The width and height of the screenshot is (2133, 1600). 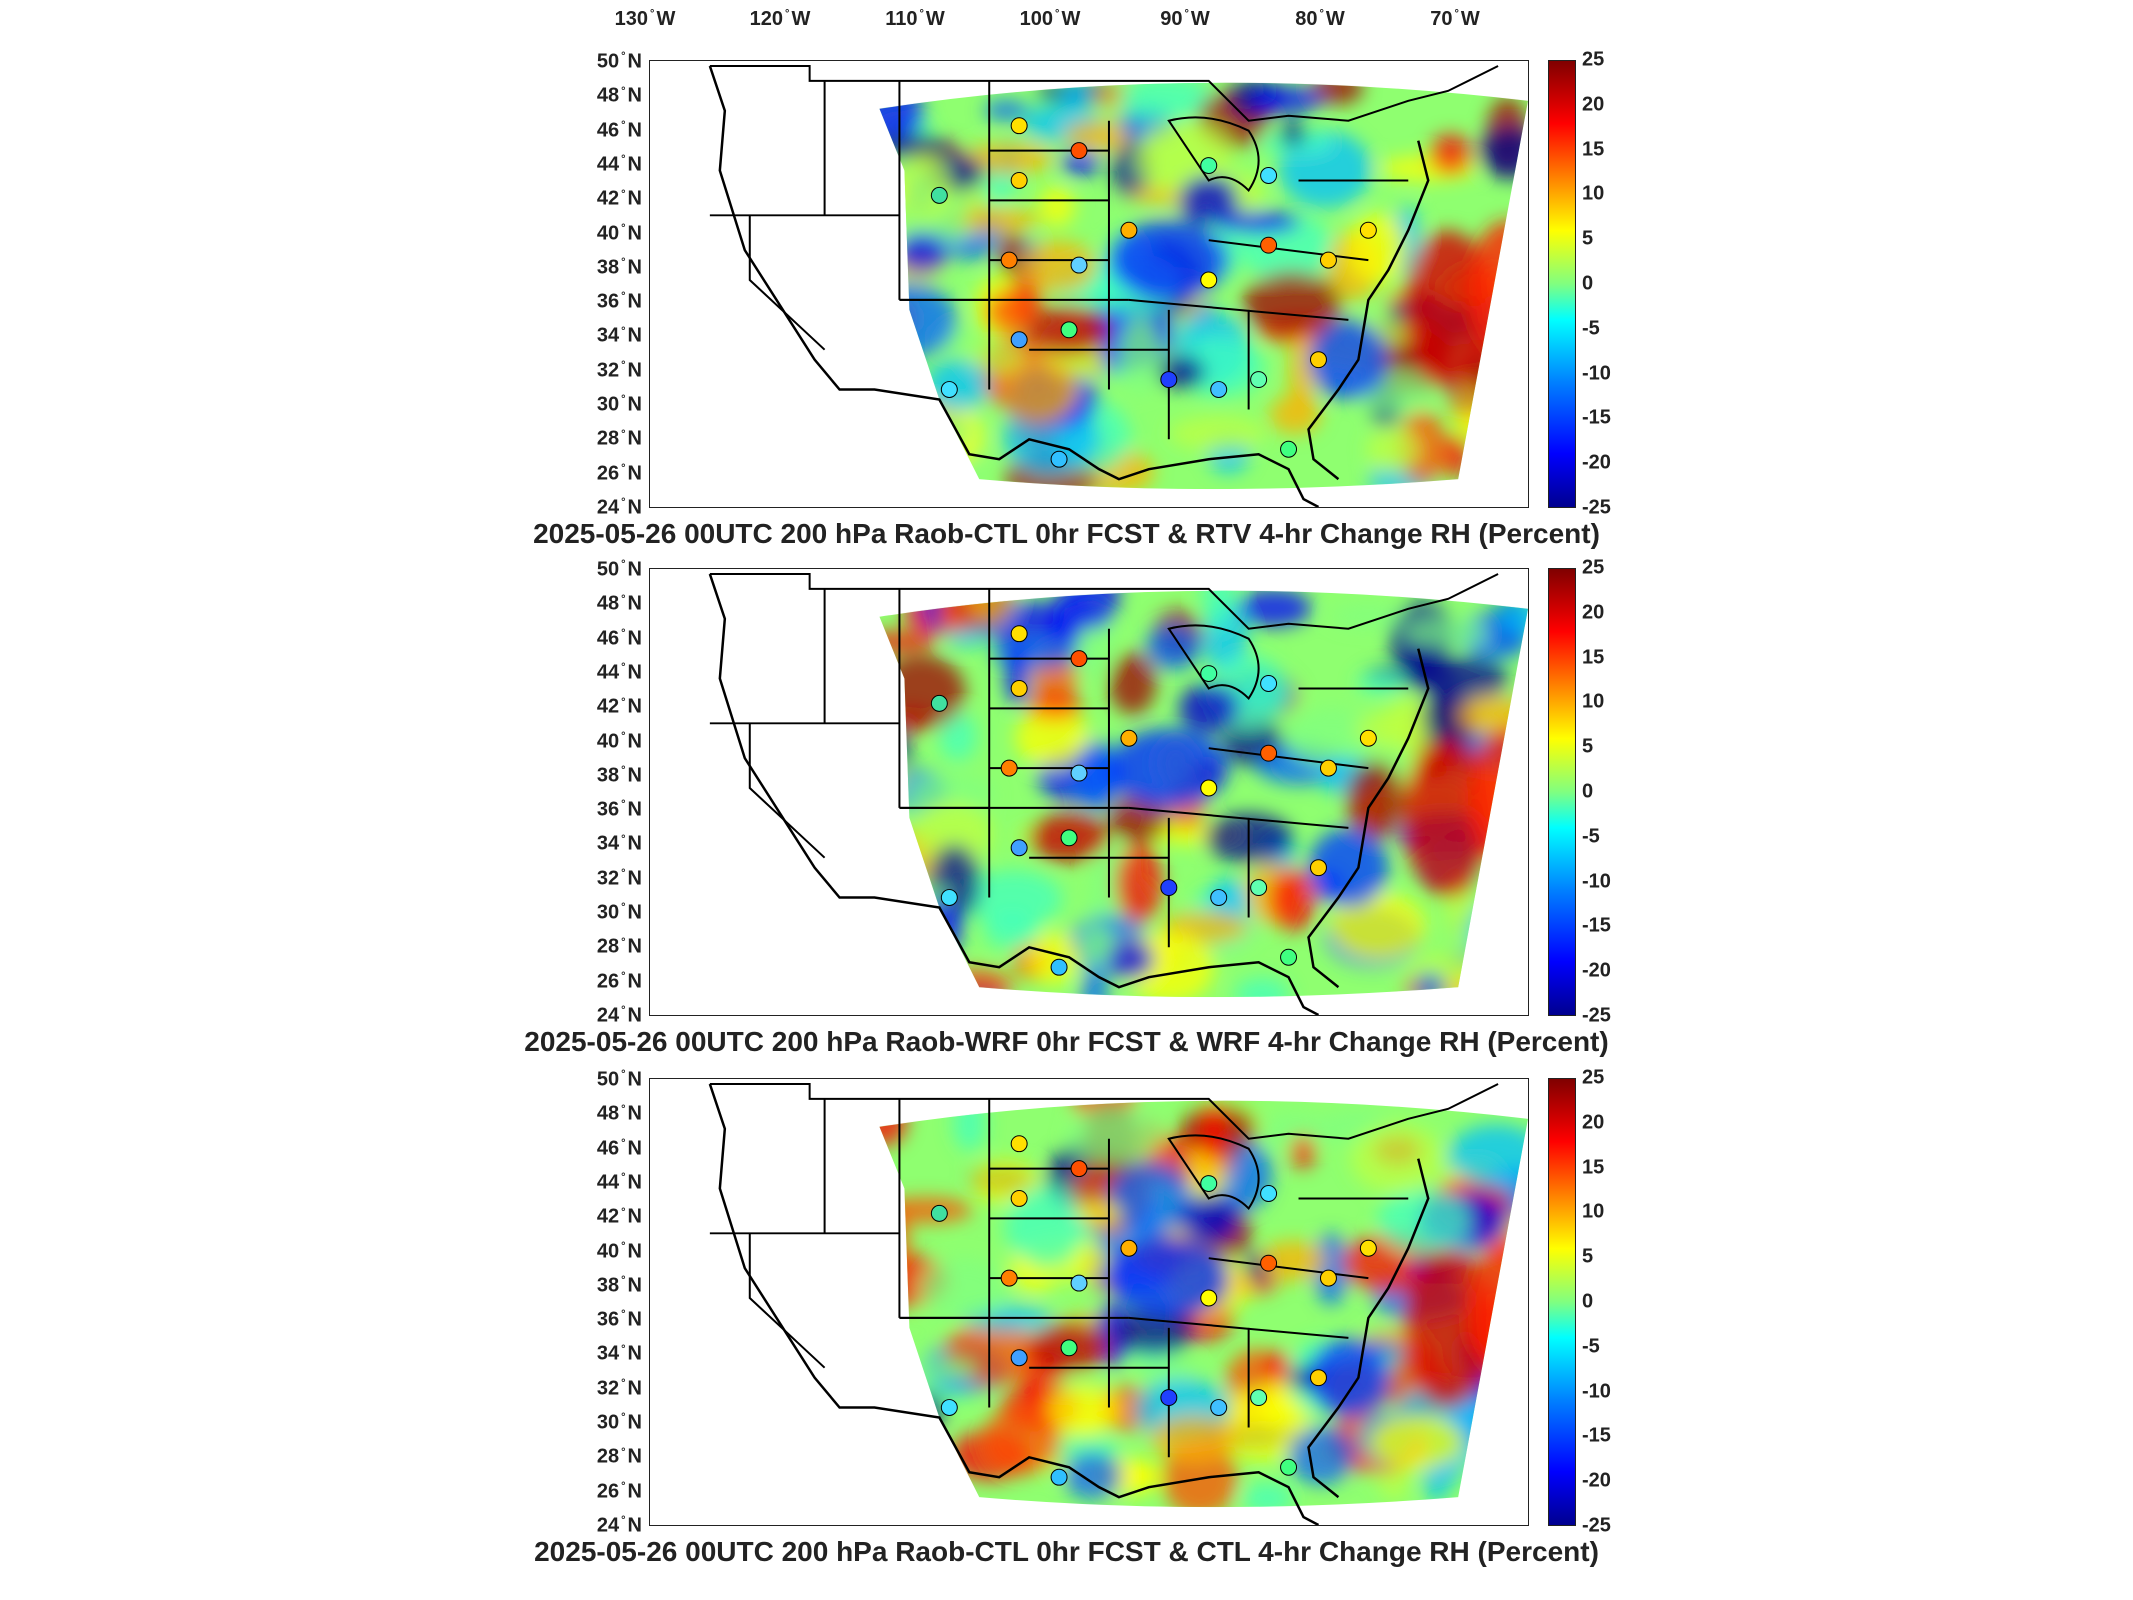 What do you see at coordinates (619, 775) in the screenshot?
I see `latitude-tick-label: 38 ° N` at bounding box center [619, 775].